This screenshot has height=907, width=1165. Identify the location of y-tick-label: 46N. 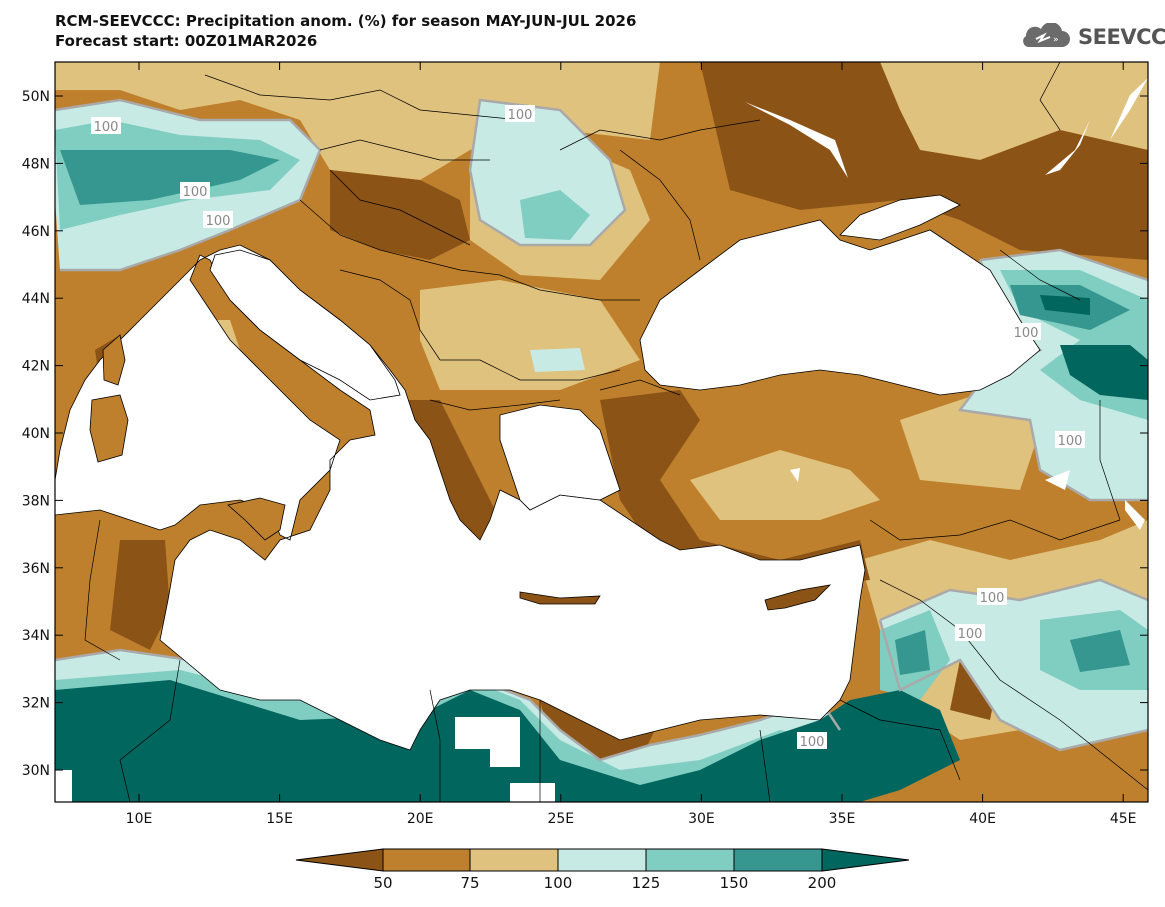
(36, 232).